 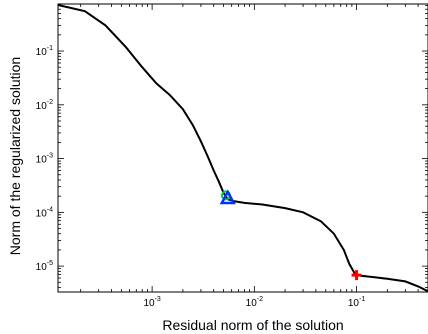 What do you see at coordinates (151, 302) in the screenshot?
I see `x-tick-label: 10⁻³` at bounding box center [151, 302].